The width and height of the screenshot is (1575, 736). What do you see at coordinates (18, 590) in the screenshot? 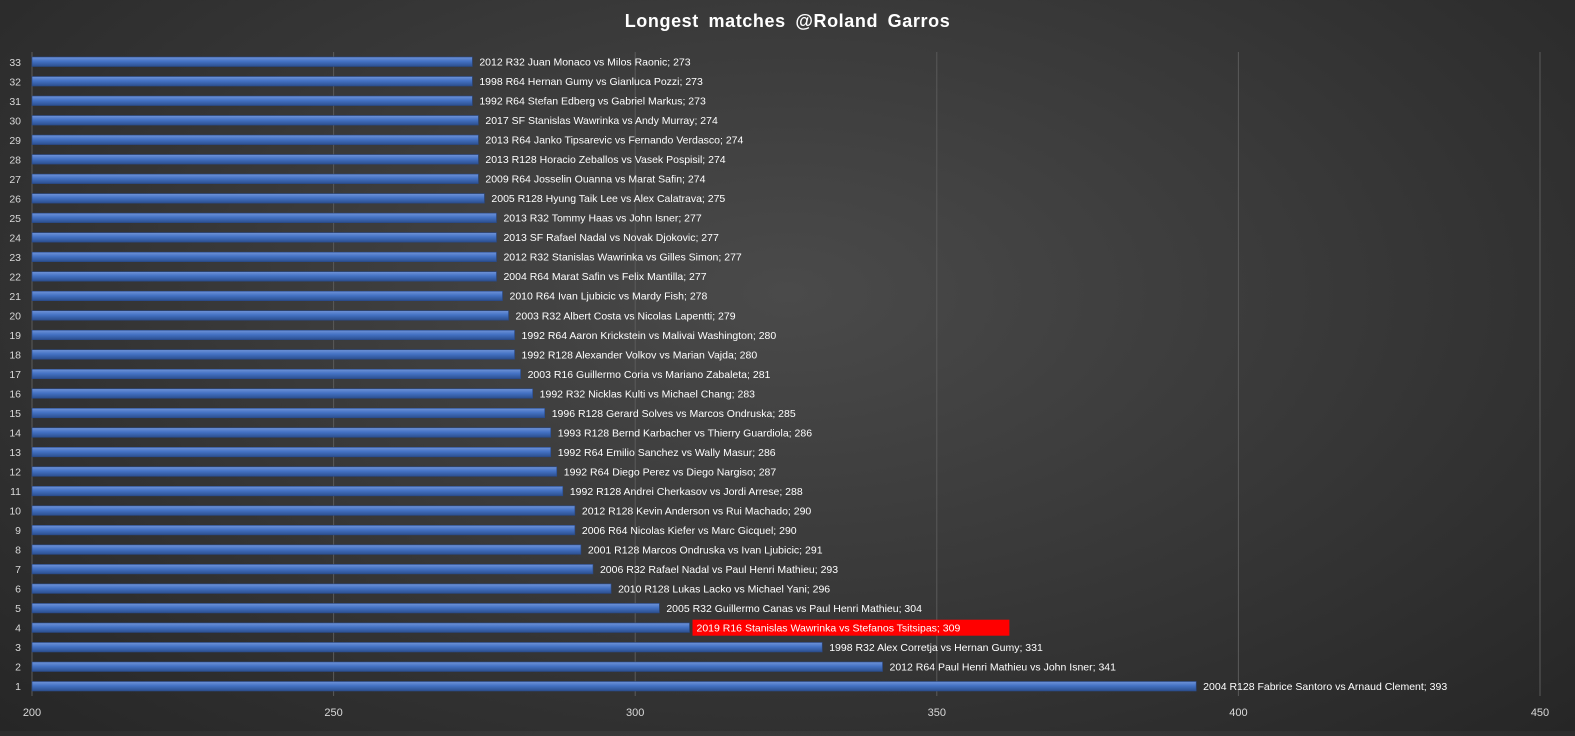
I see `y-tick-label: 6` at bounding box center [18, 590].